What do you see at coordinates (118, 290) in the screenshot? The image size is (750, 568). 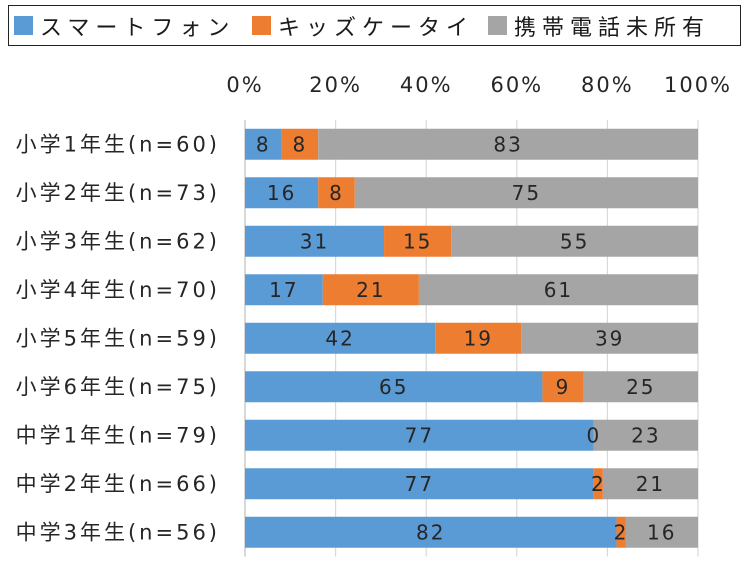 I see `category-label-row-4: 小学4年生(n=70)` at bounding box center [118, 290].